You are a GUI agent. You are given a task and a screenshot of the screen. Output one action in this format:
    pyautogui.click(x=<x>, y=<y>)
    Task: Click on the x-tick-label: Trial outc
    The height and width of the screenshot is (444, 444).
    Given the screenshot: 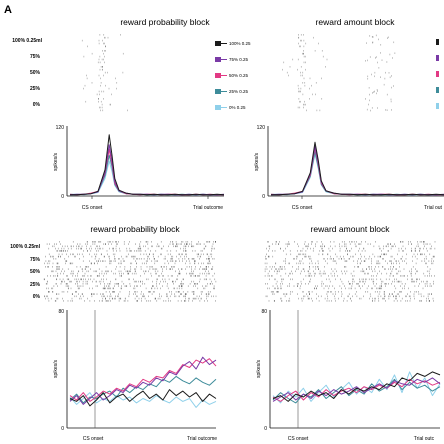 What is the action you would take?
    pyautogui.click(x=424, y=439)
    